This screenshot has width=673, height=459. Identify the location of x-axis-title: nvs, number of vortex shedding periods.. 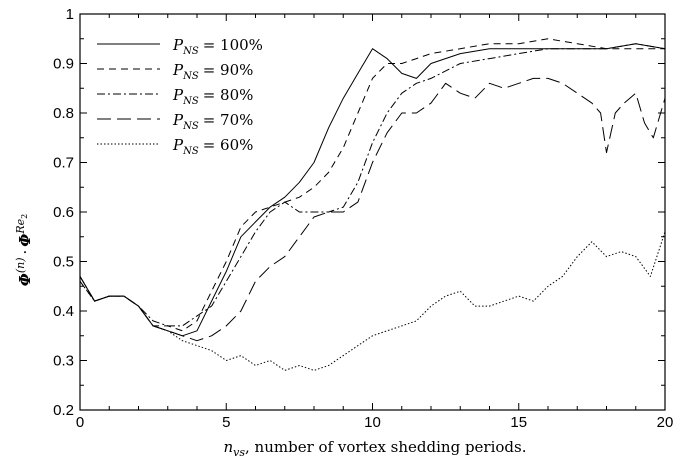
(374, 448).